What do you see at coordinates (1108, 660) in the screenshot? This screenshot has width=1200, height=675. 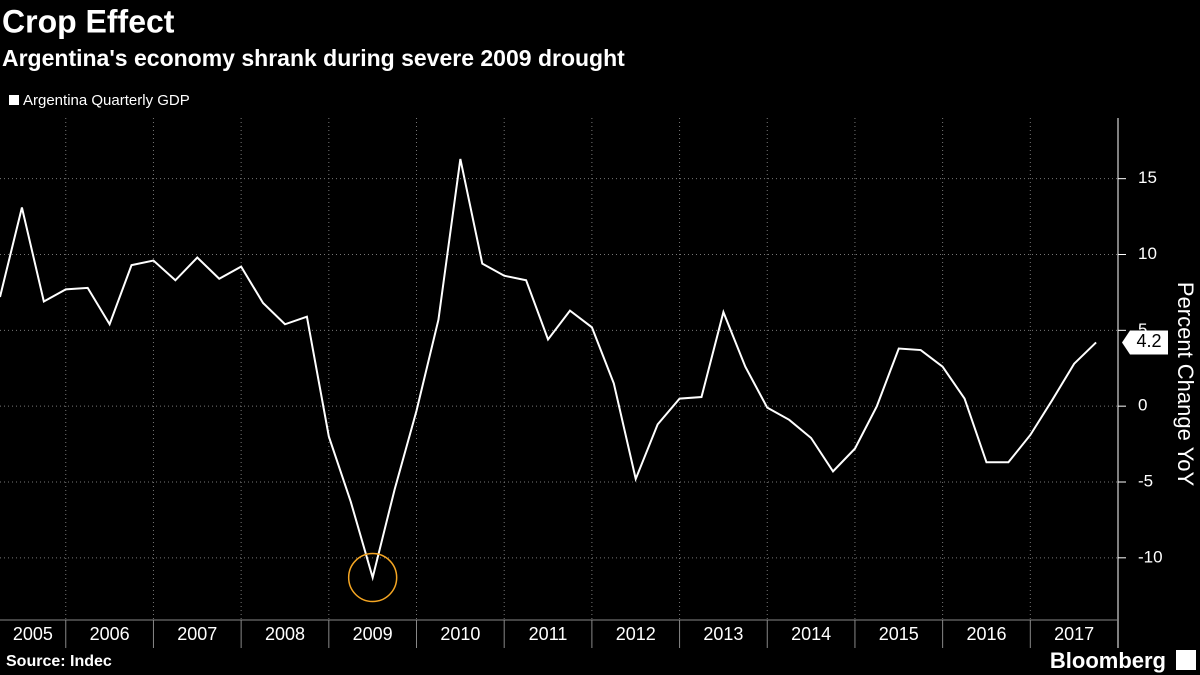 I see `brand: Bloomberg` at bounding box center [1108, 660].